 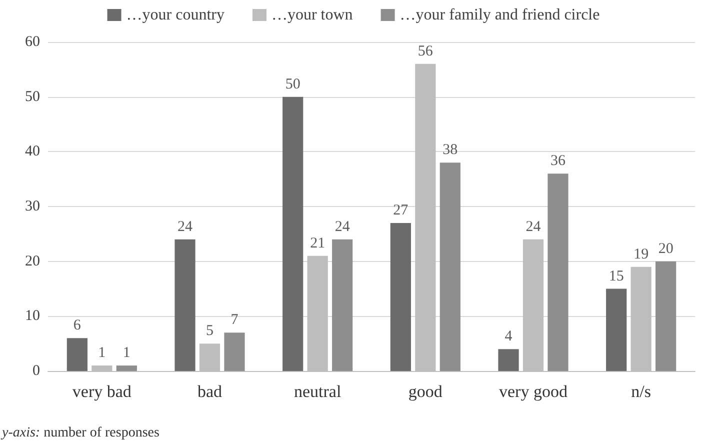 I want to click on text: y-axis: number of responses, so click(x=80, y=433).